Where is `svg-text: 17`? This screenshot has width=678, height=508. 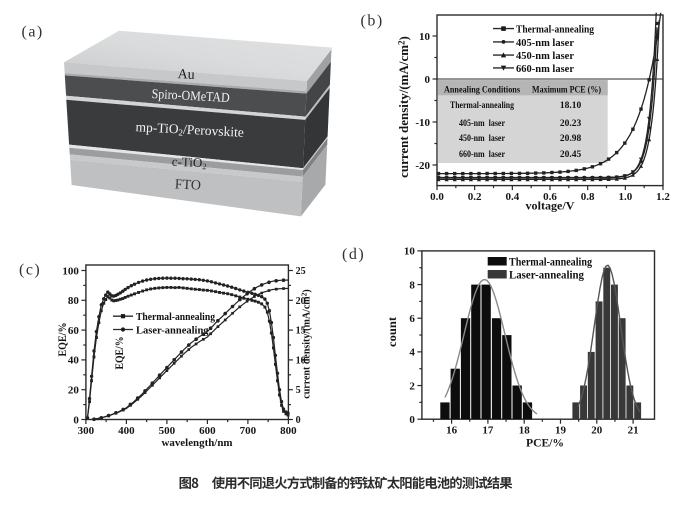
svg-text: 17 is located at coordinates (488, 431).